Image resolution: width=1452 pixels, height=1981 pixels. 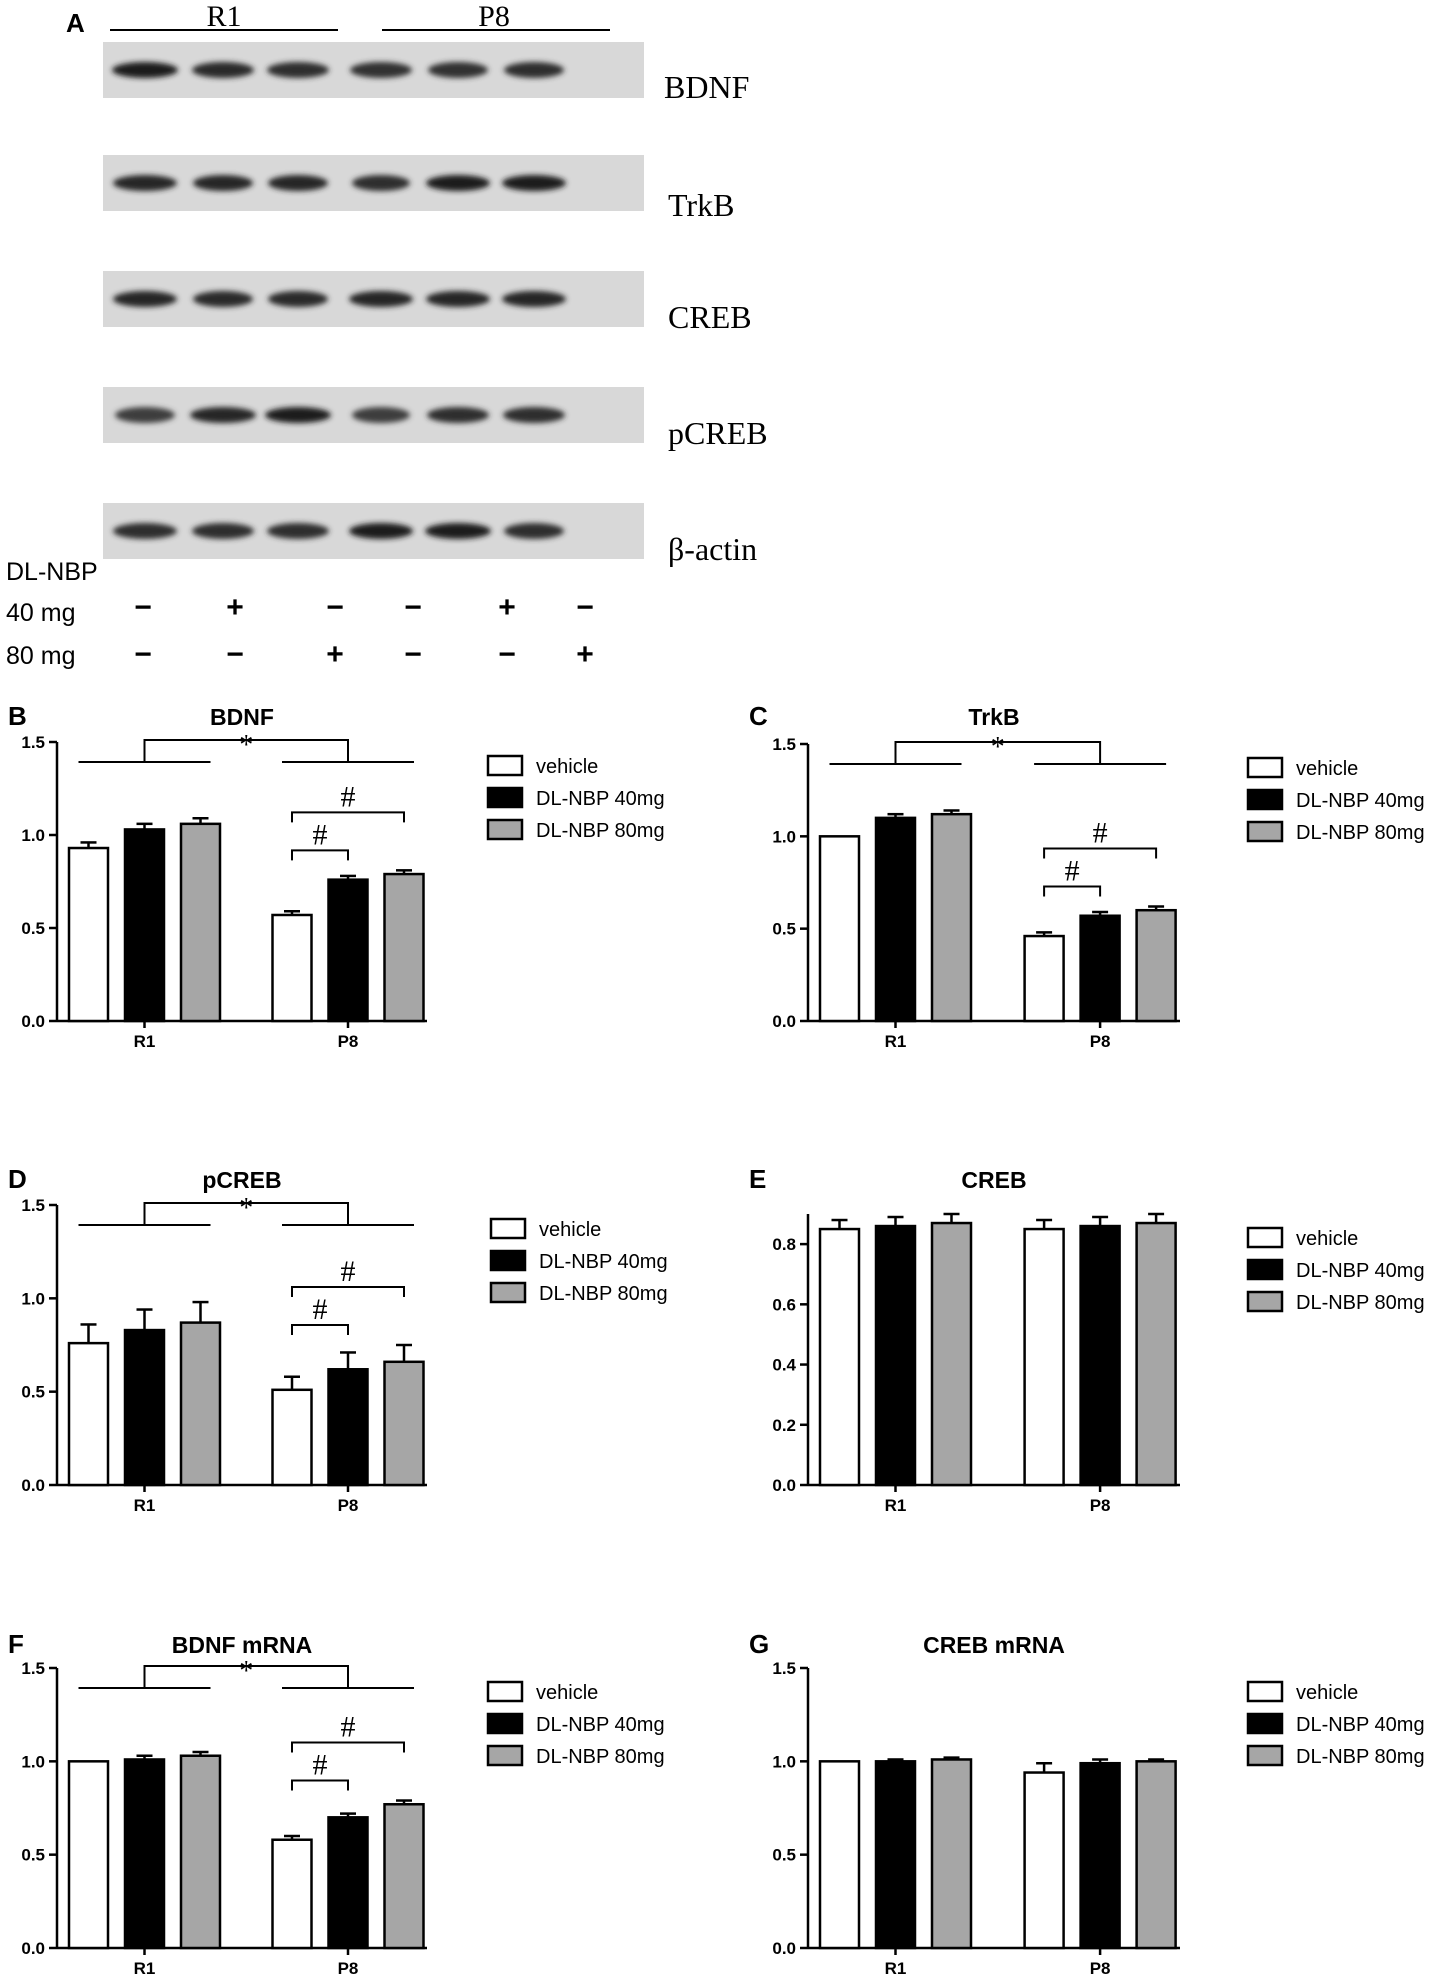 What do you see at coordinates (494, 16) in the screenshot?
I see `group-label-p8: P8` at bounding box center [494, 16].